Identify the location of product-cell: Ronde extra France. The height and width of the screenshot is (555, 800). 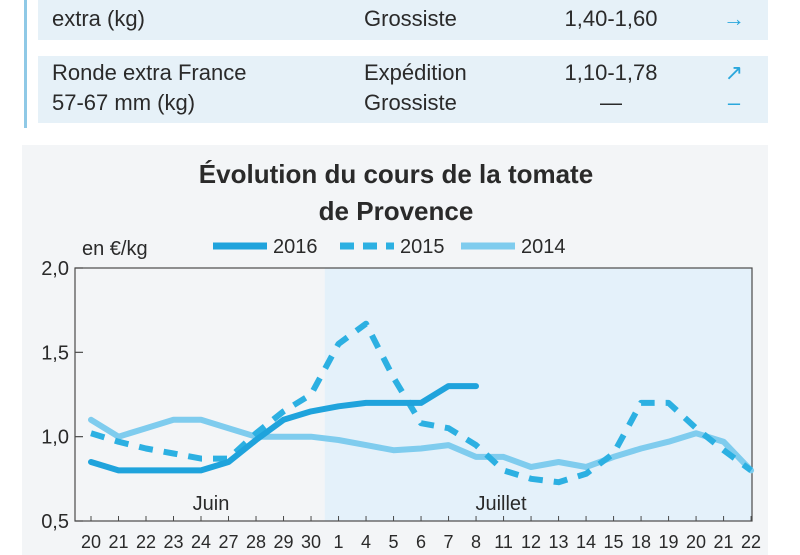
(149, 72).